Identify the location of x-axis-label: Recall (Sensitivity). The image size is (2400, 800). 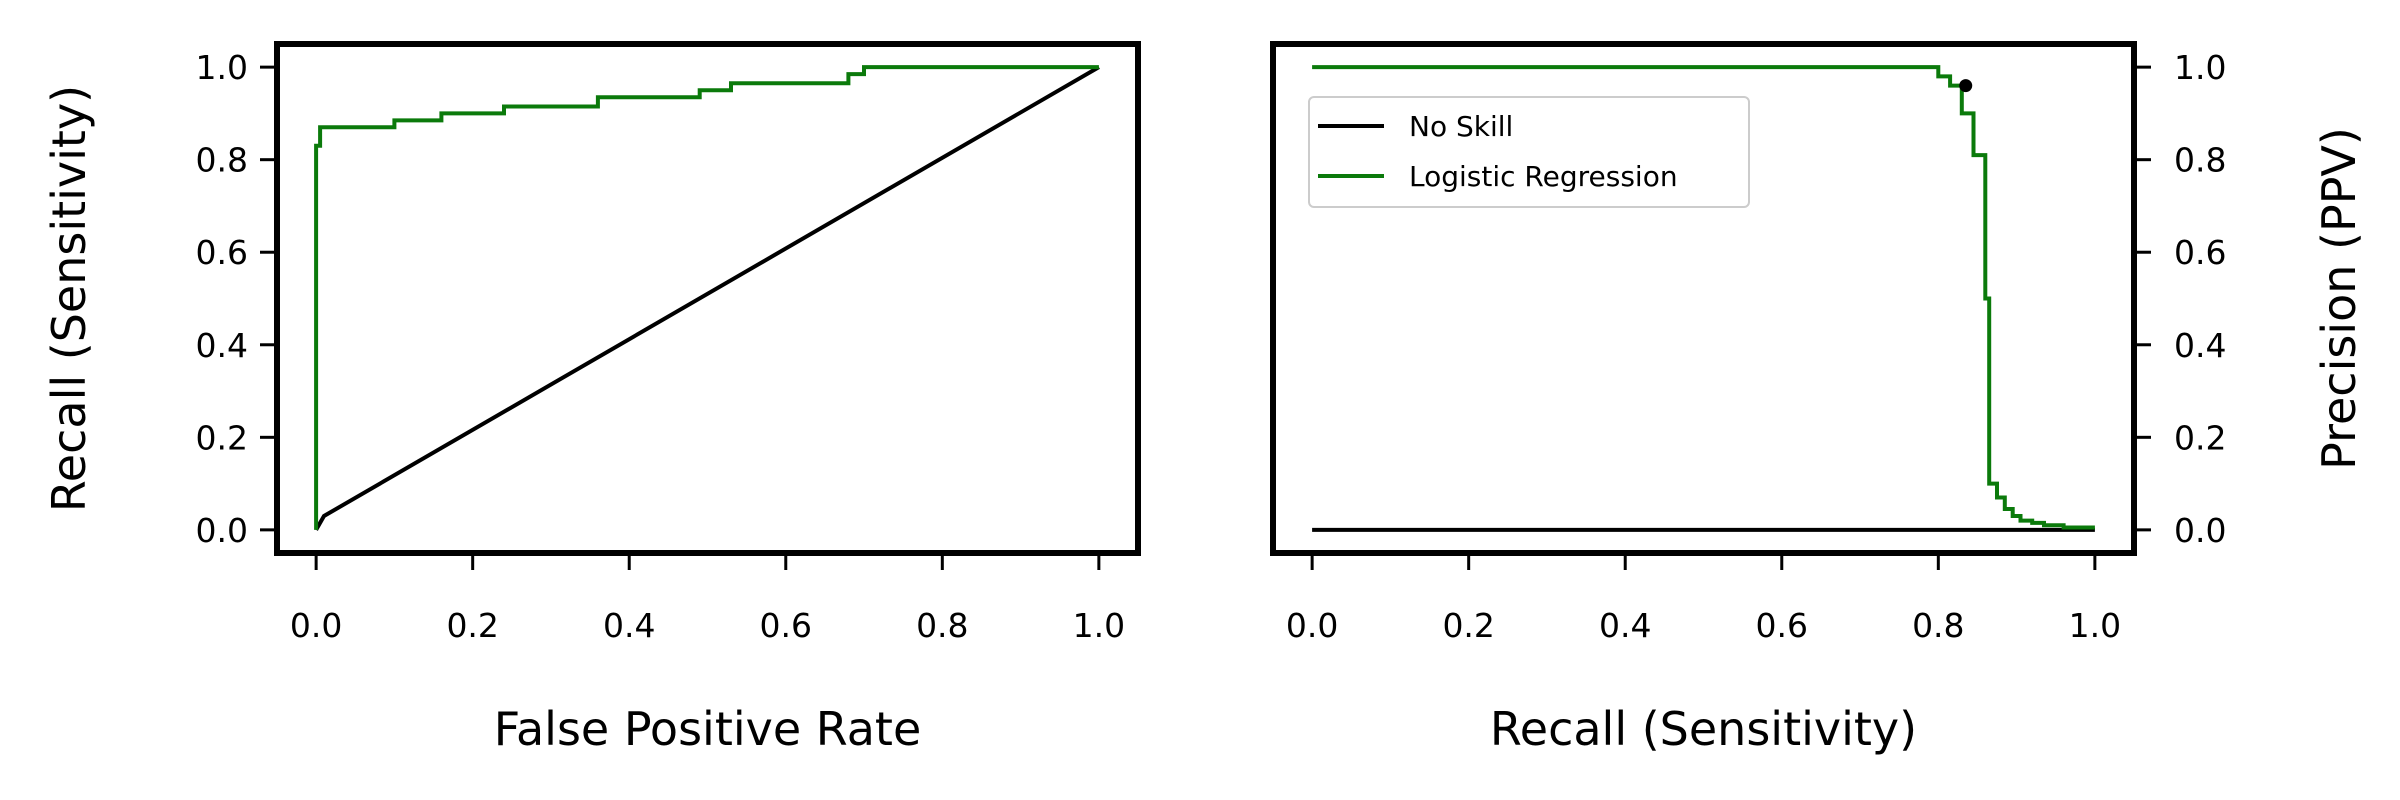
(1703, 729).